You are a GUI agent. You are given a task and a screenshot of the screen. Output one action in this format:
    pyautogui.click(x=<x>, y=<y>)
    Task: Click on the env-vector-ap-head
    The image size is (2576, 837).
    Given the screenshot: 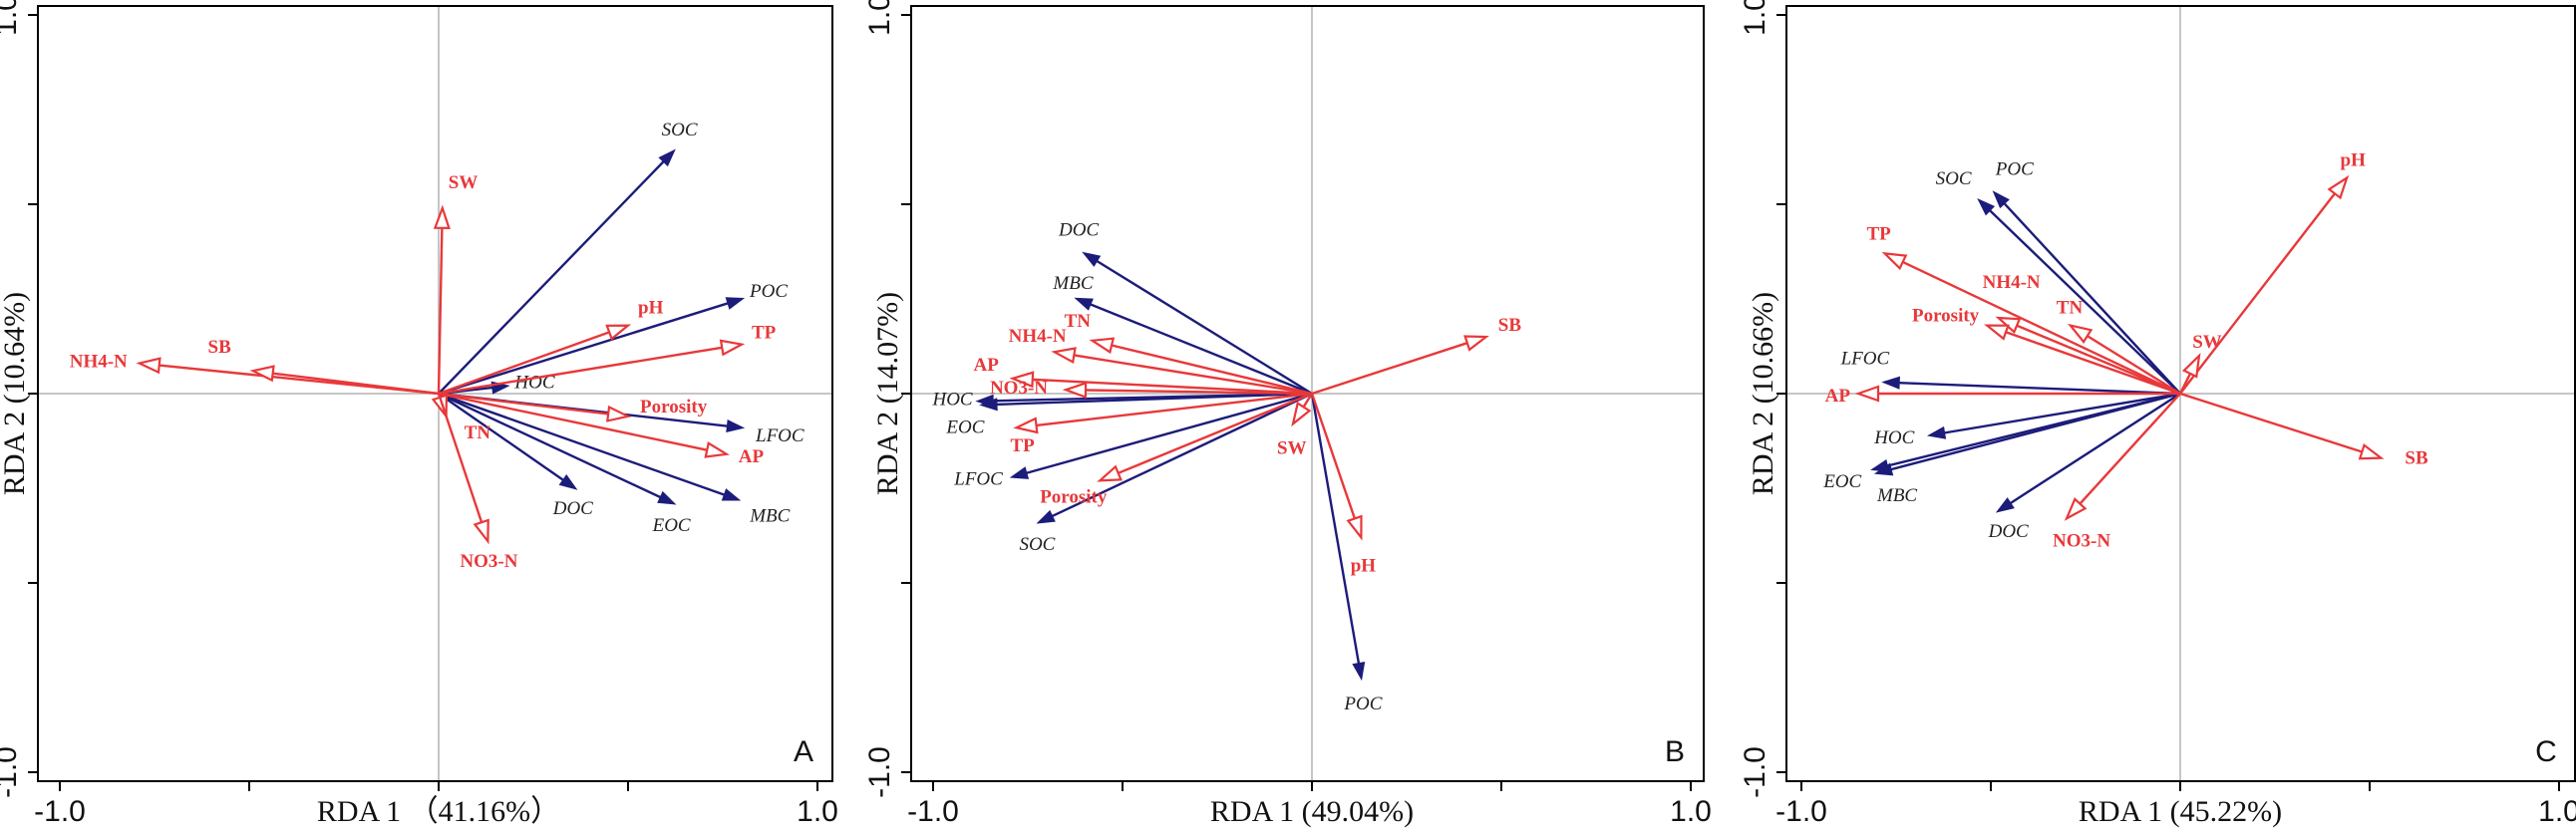 What is the action you would take?
    pyautogui.click(x=1867, y=394)
    